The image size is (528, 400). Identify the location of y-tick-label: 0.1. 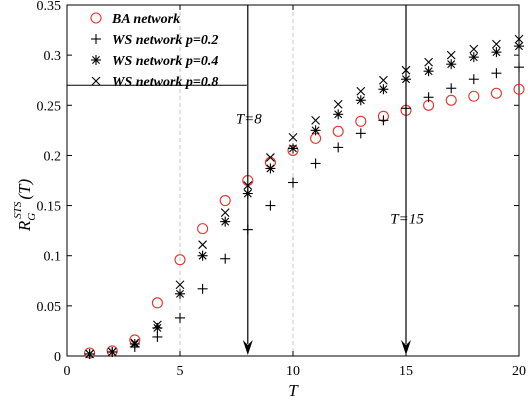
(53, 257).